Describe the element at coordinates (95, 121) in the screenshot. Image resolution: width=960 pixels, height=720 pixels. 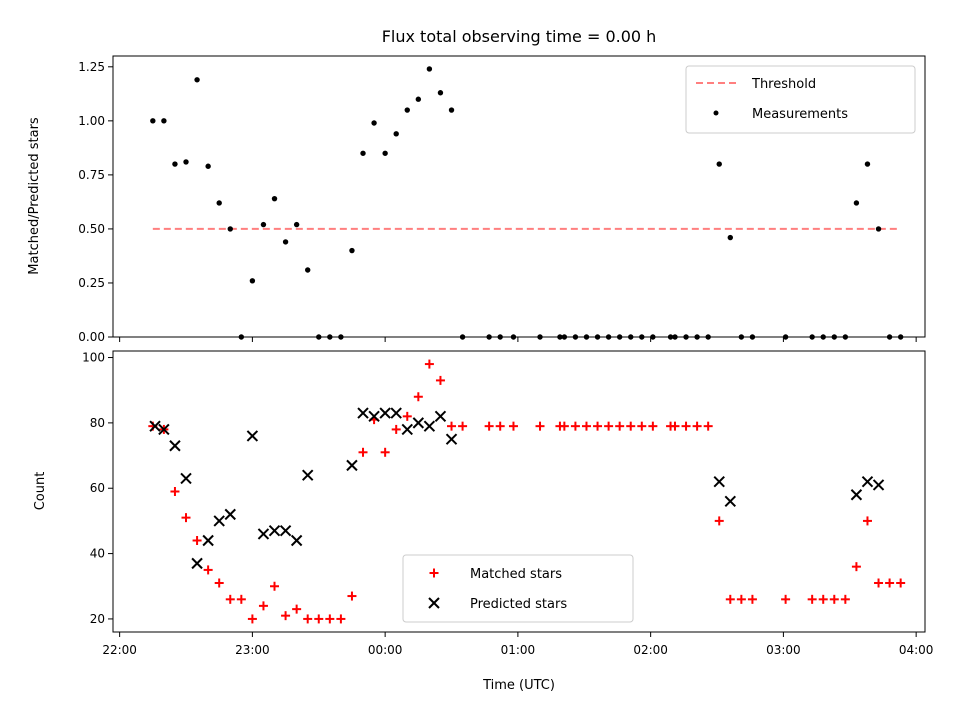
I see `y-tick-top: 1.00` at that location.